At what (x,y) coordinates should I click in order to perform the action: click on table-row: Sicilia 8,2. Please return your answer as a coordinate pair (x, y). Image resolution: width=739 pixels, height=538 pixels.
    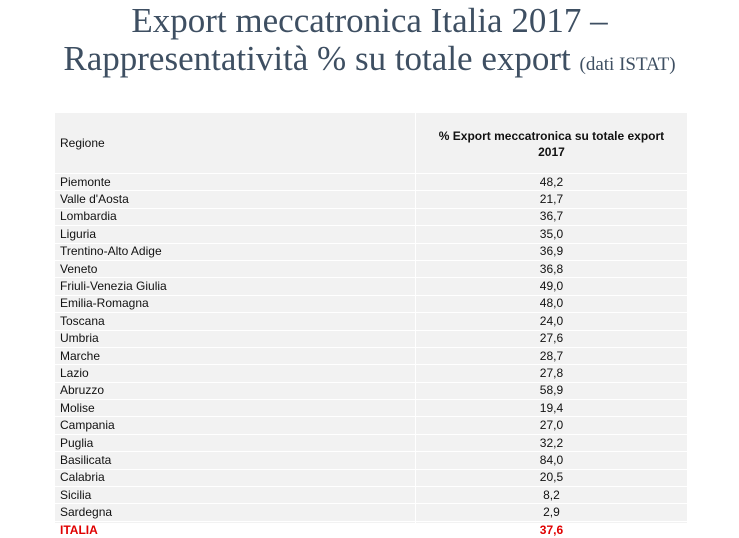
    Looking at the image, I should click on (371, 495).